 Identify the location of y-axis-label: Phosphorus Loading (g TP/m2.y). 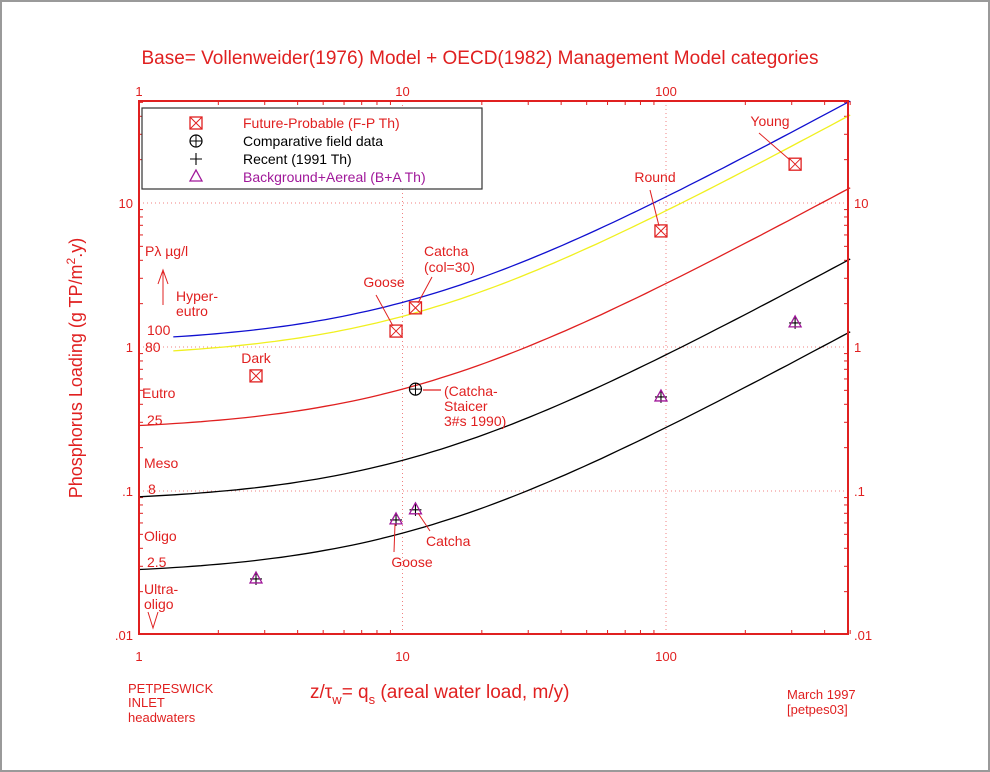
(75, 368).